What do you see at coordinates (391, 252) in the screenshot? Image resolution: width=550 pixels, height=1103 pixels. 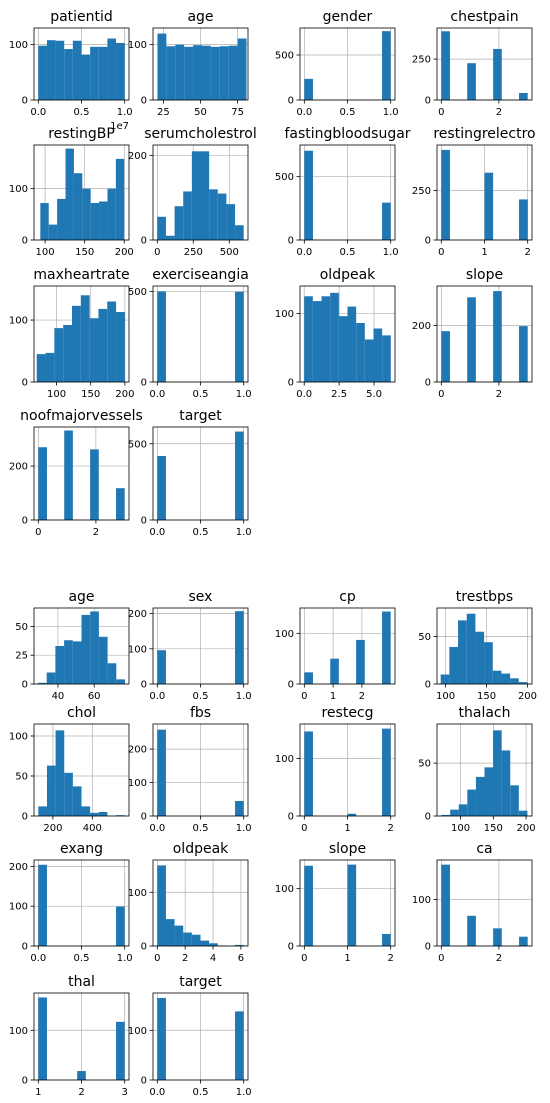 I see `x-tick-label: 1.0` at bounding box center [391, 252].